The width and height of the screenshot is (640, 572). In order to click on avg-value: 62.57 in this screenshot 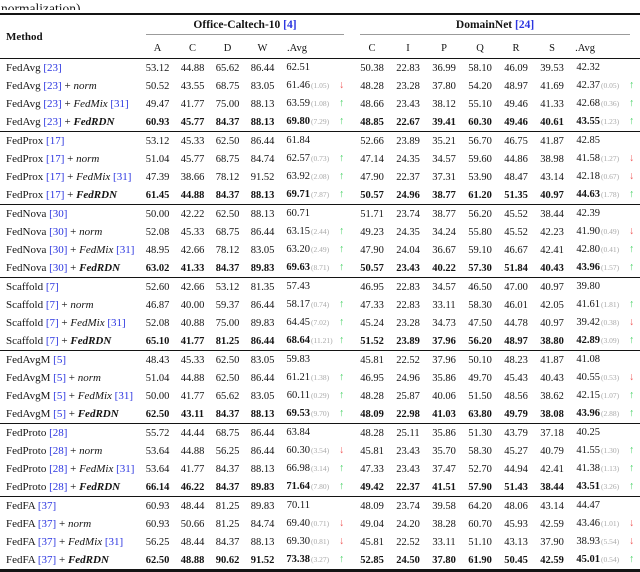, I will do `click(298, 158)`.